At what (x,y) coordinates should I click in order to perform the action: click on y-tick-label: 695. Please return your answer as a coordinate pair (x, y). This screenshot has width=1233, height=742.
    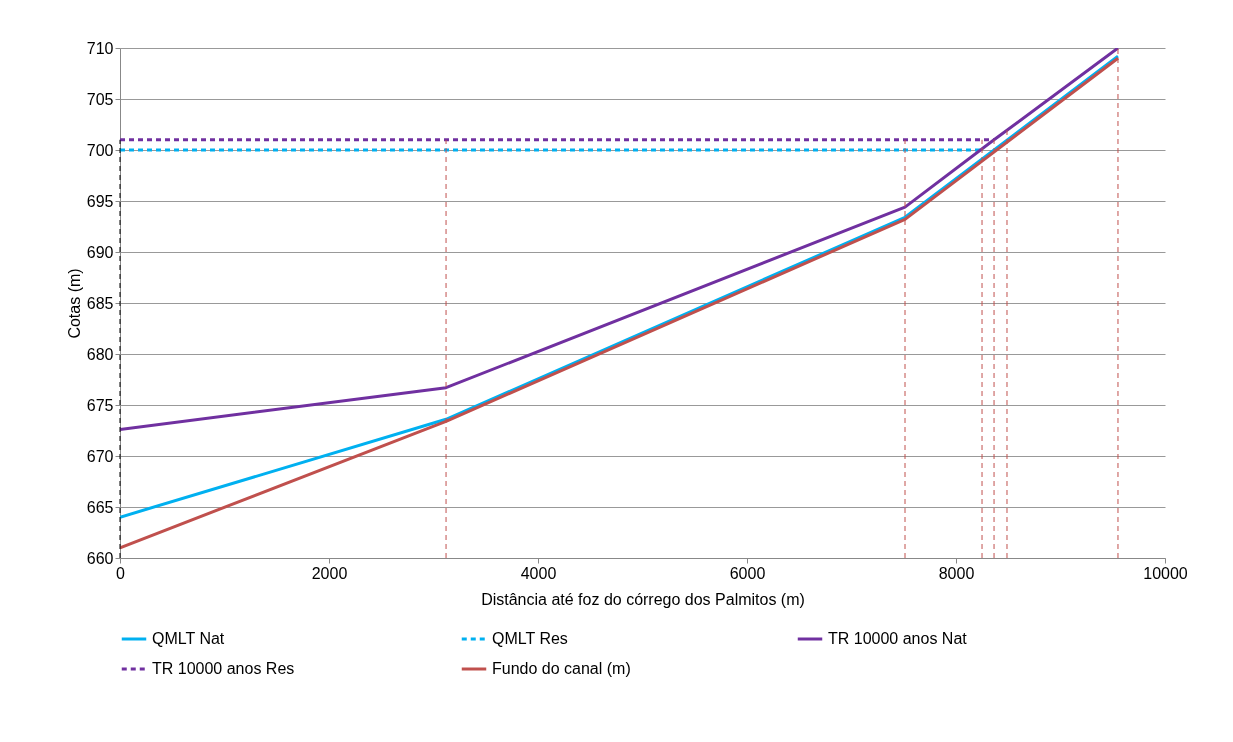
    Looking at the image, I should click on (100, 201).